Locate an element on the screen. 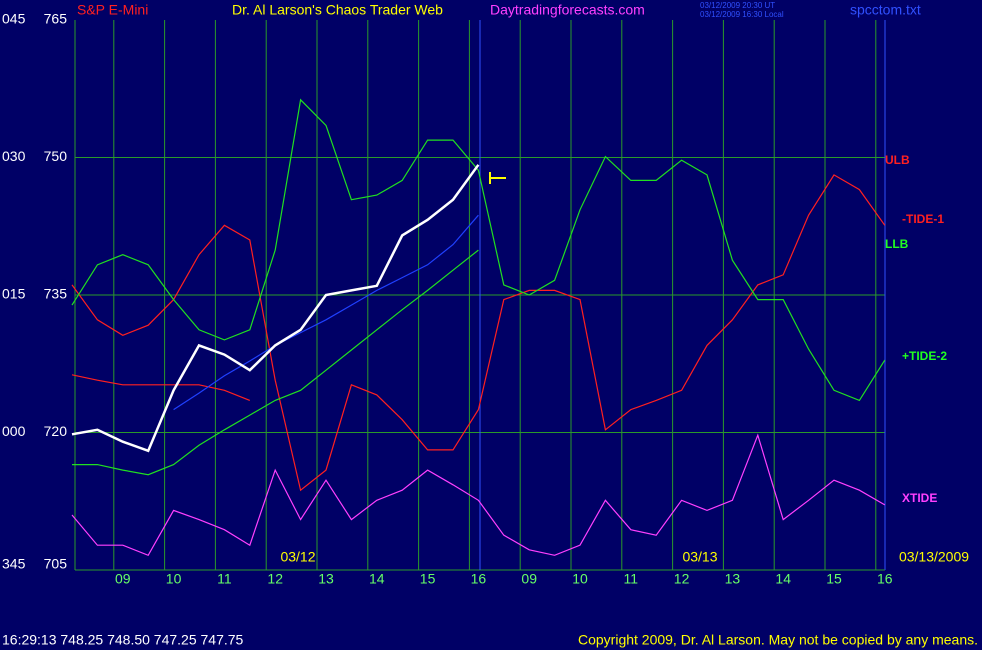  y-tick-prefix: 045 is located at coordinates (14, 19).